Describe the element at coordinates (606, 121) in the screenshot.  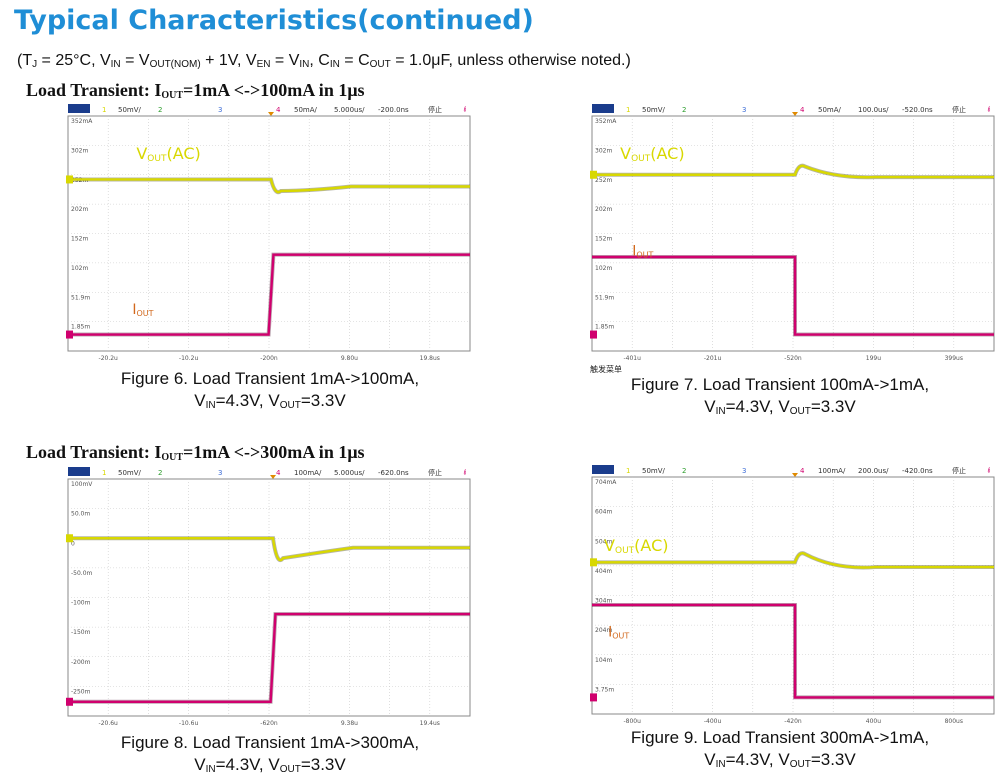
I see `y-tick-label: 352mA` at that location.